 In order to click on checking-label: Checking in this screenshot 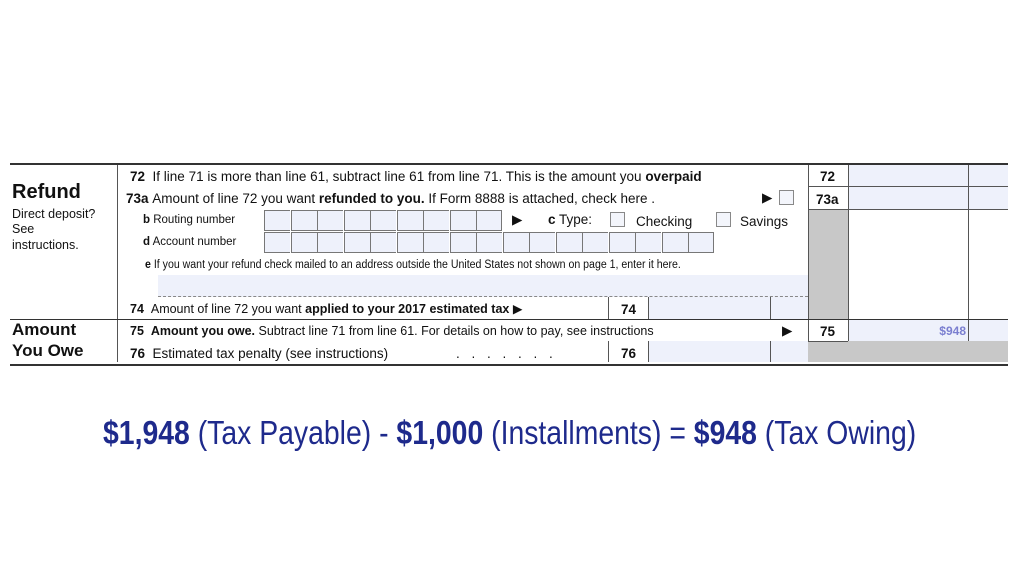, I will do `click(664, 221)`.